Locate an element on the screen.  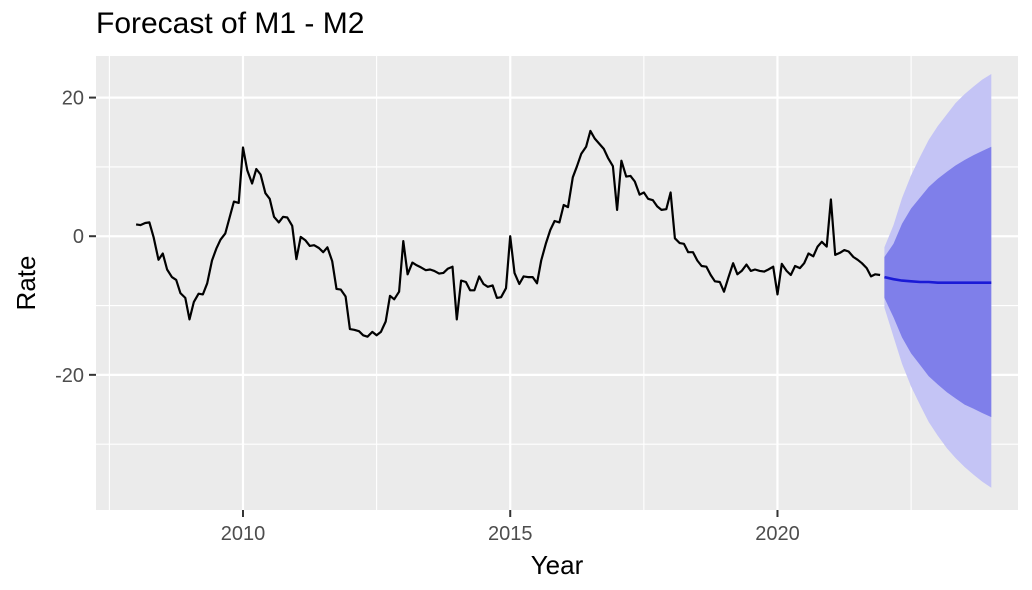
y-tick-label: -20 is located at coordinates (69, 376).